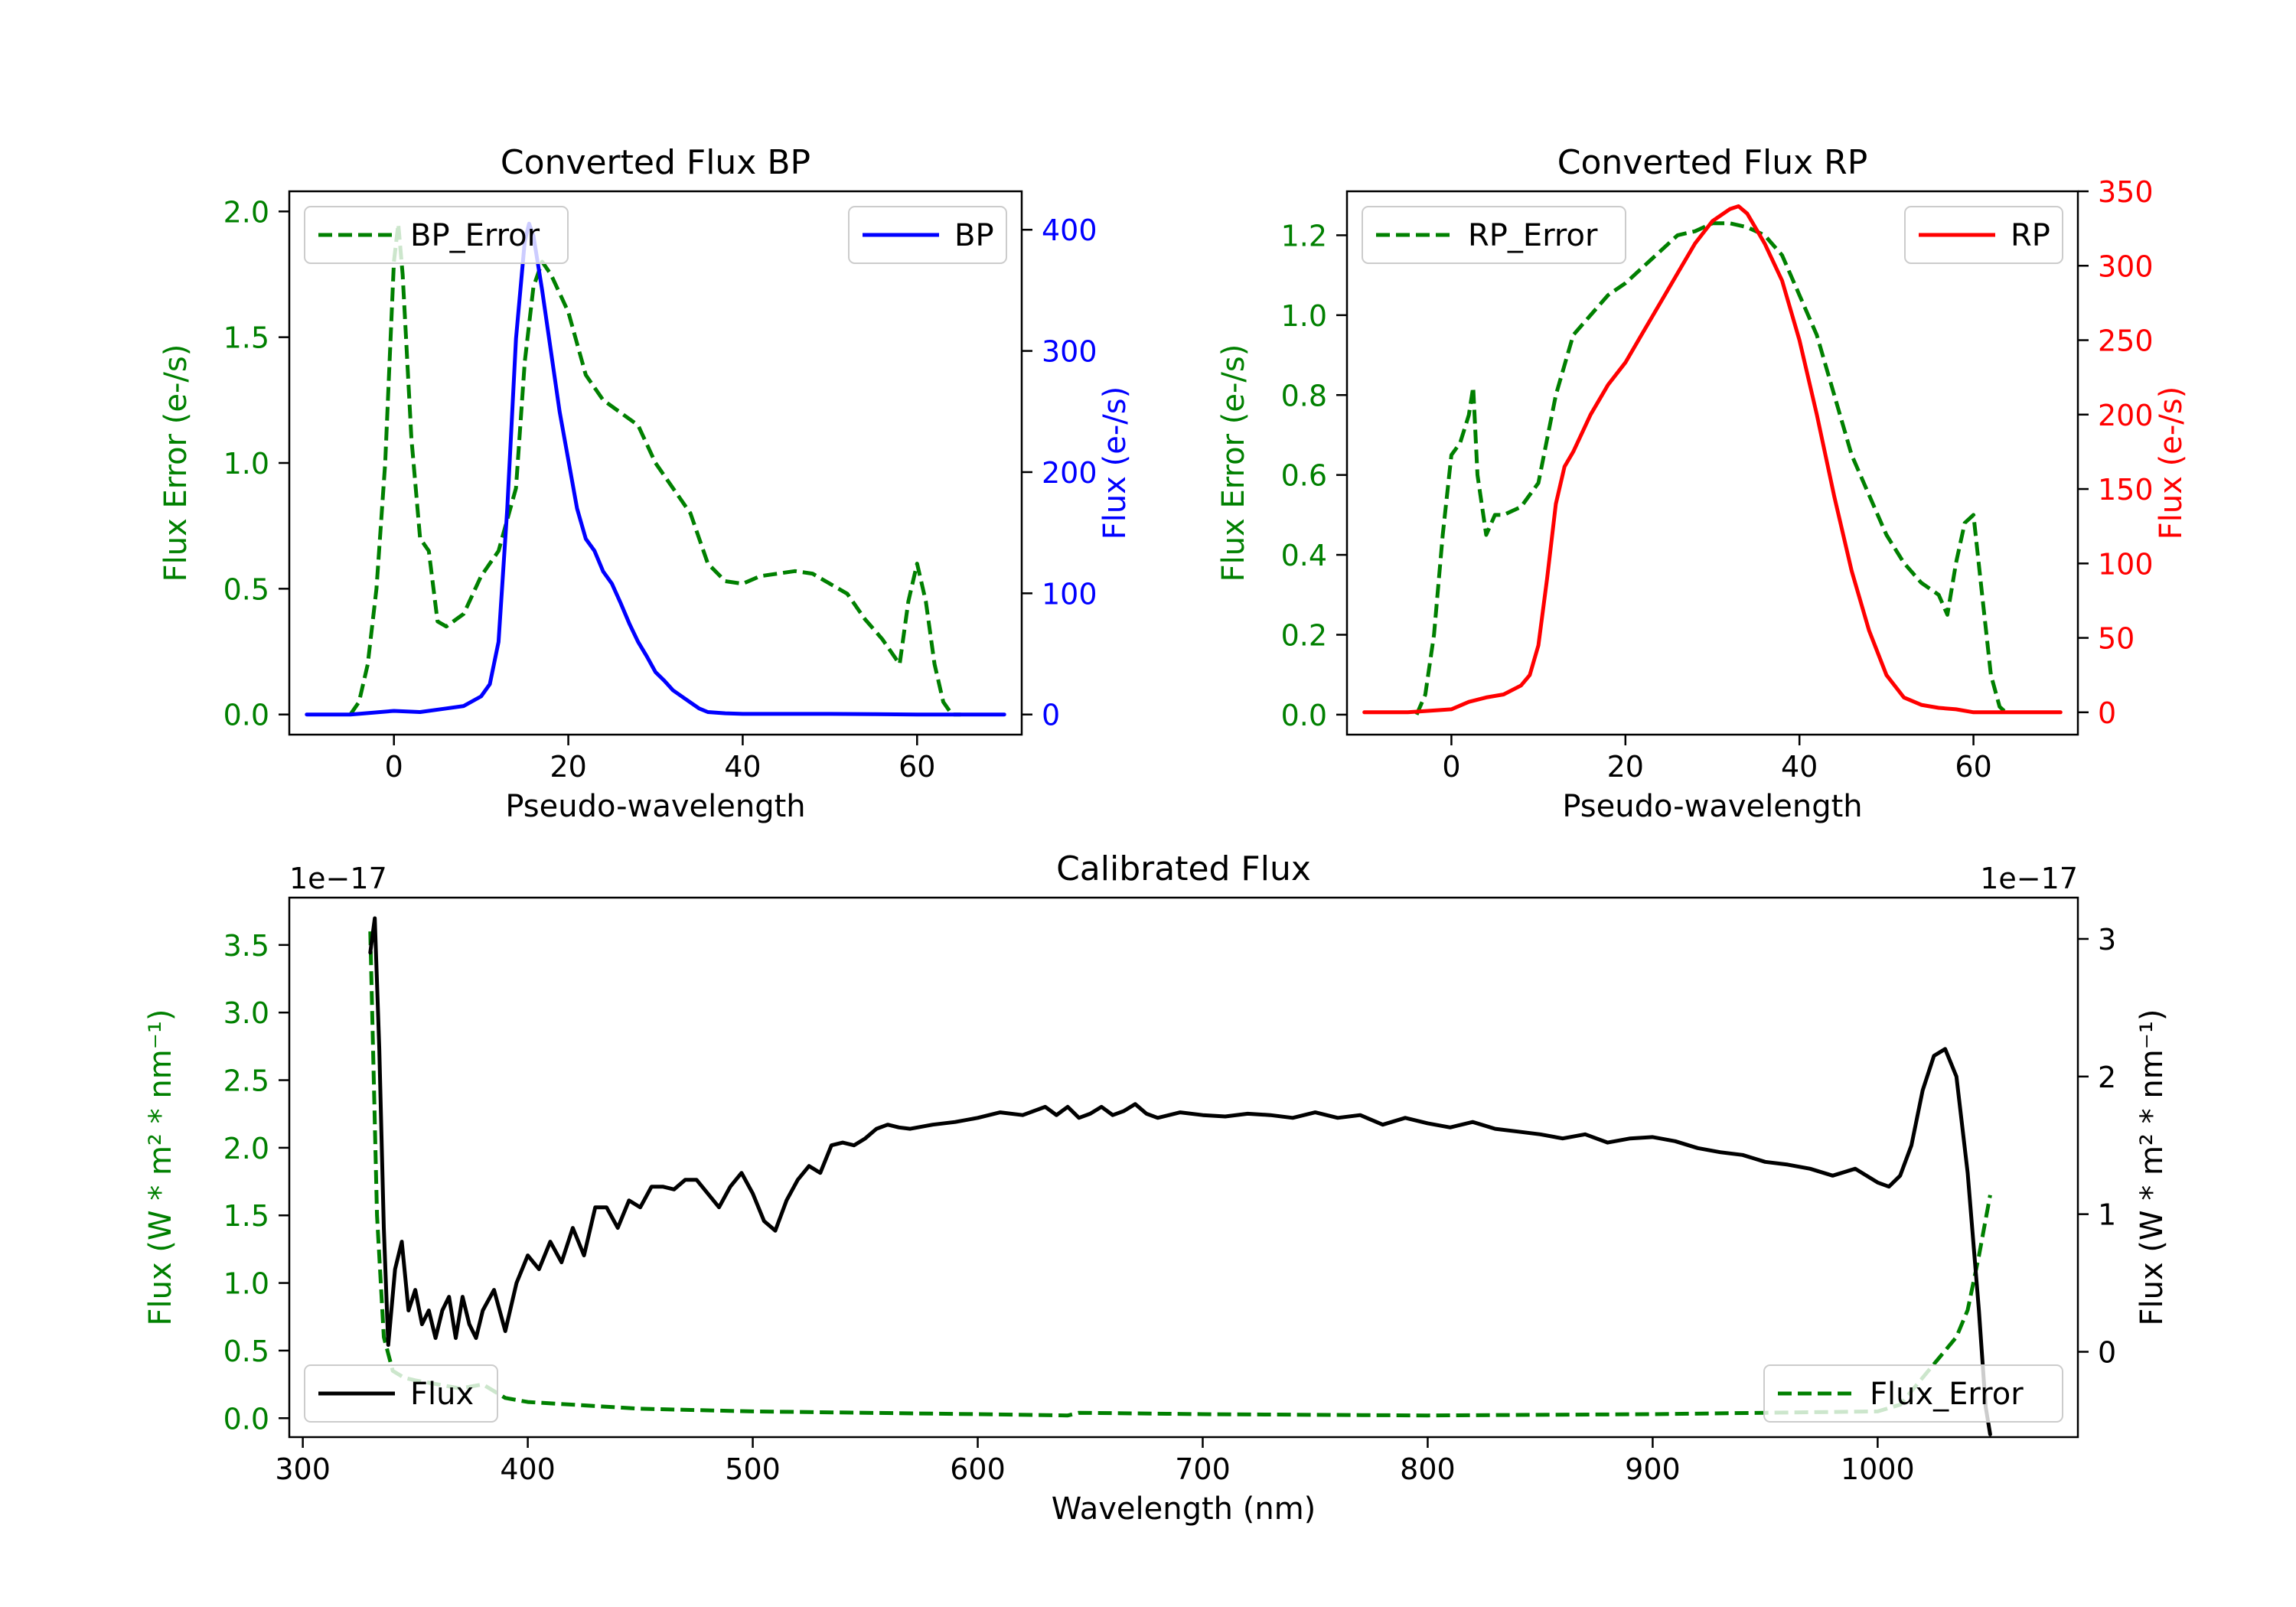 The height and width of the screenshot is (1607, 2296). I want to click on chart-1-y-right-tick-label: 50, so click(2116, 639).